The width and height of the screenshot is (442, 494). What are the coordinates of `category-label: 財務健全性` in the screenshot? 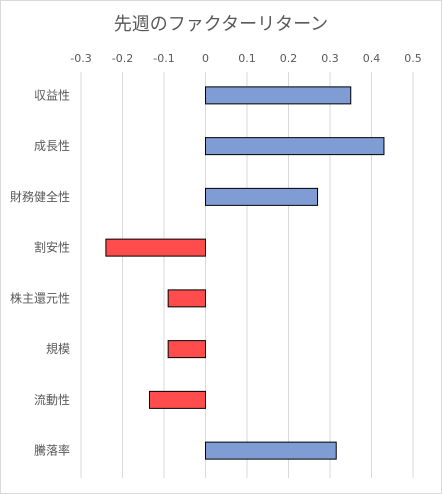 It's located at (40, 196).